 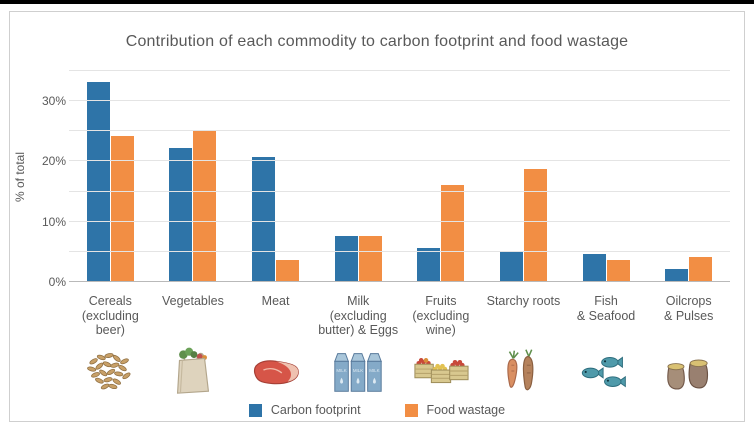 I want to click on legend-item-food-wastage: Food wastage, so click(x=455, y=410).